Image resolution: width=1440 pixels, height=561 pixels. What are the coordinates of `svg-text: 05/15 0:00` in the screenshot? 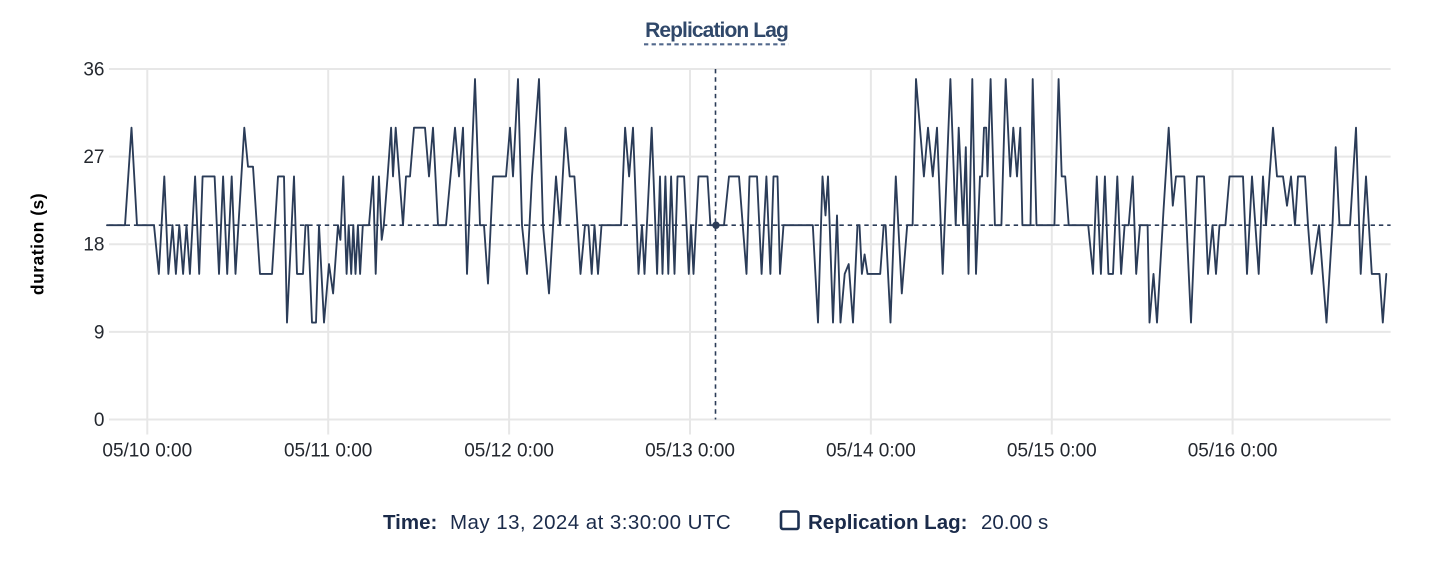 It's located at (1052, 451).